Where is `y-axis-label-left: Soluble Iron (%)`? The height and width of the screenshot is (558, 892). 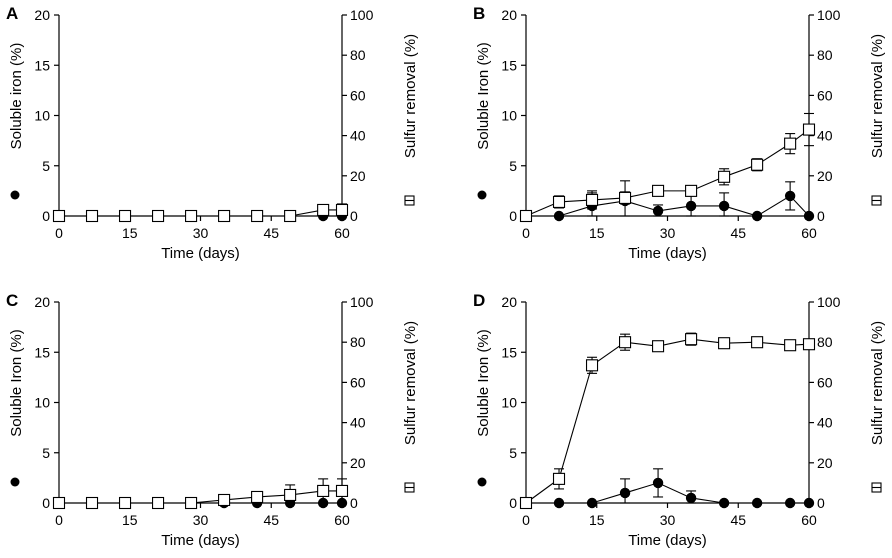 y-axis-label-left: Soluble Iron (%) is located at coordinates (483, 383).